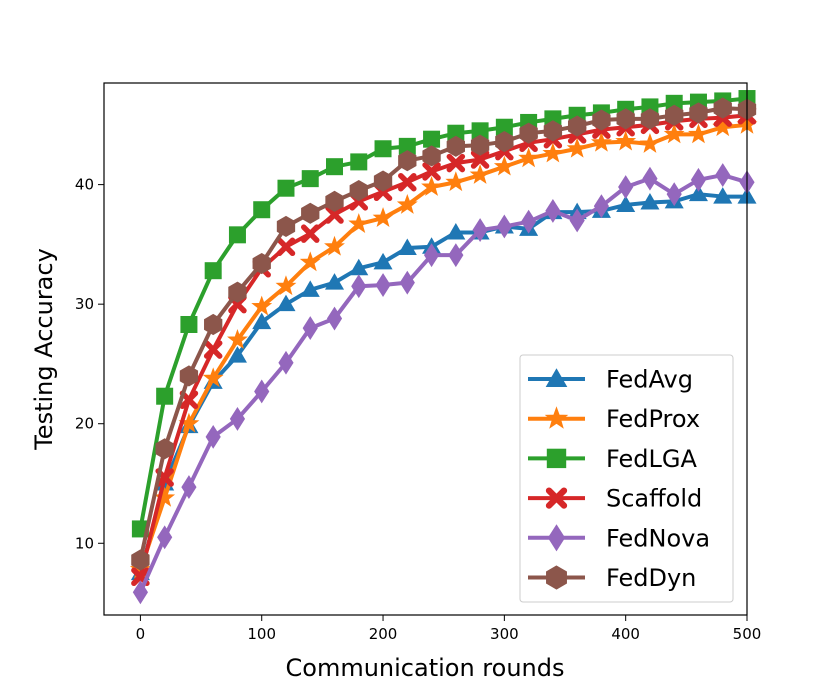 Image resolution: width=830 pixels, height=692 pixels. I want to click on y-tick-label: 40, so click(84, 185).